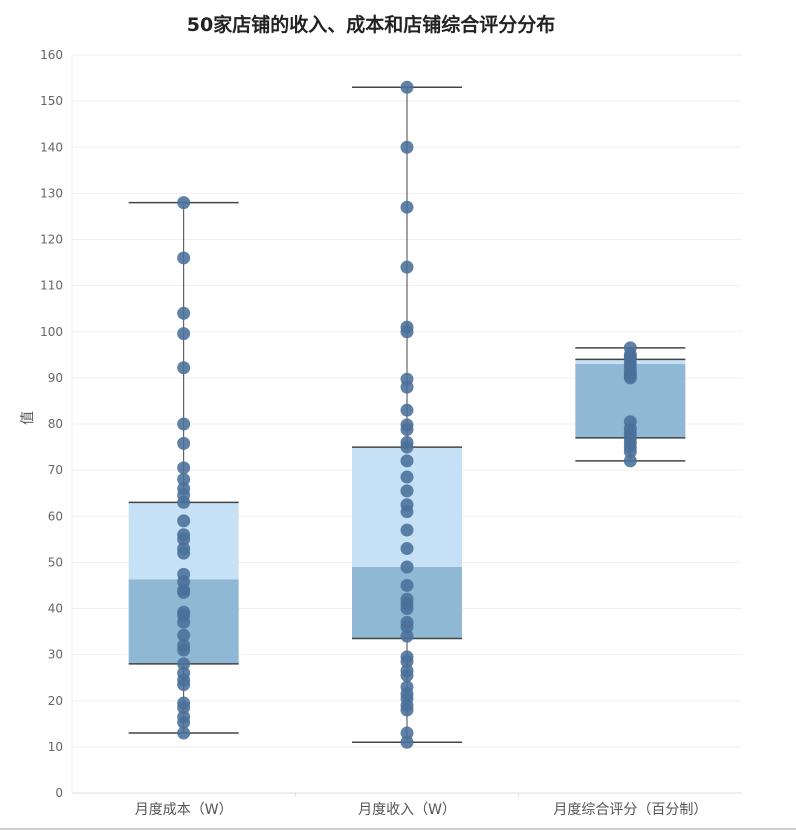 The height and width of the screenshot is (830, 796). What do you see at coordinates (55, 655) in the screenshot?
I see `y-tick-label: 30` at bounding box center [55, 655].